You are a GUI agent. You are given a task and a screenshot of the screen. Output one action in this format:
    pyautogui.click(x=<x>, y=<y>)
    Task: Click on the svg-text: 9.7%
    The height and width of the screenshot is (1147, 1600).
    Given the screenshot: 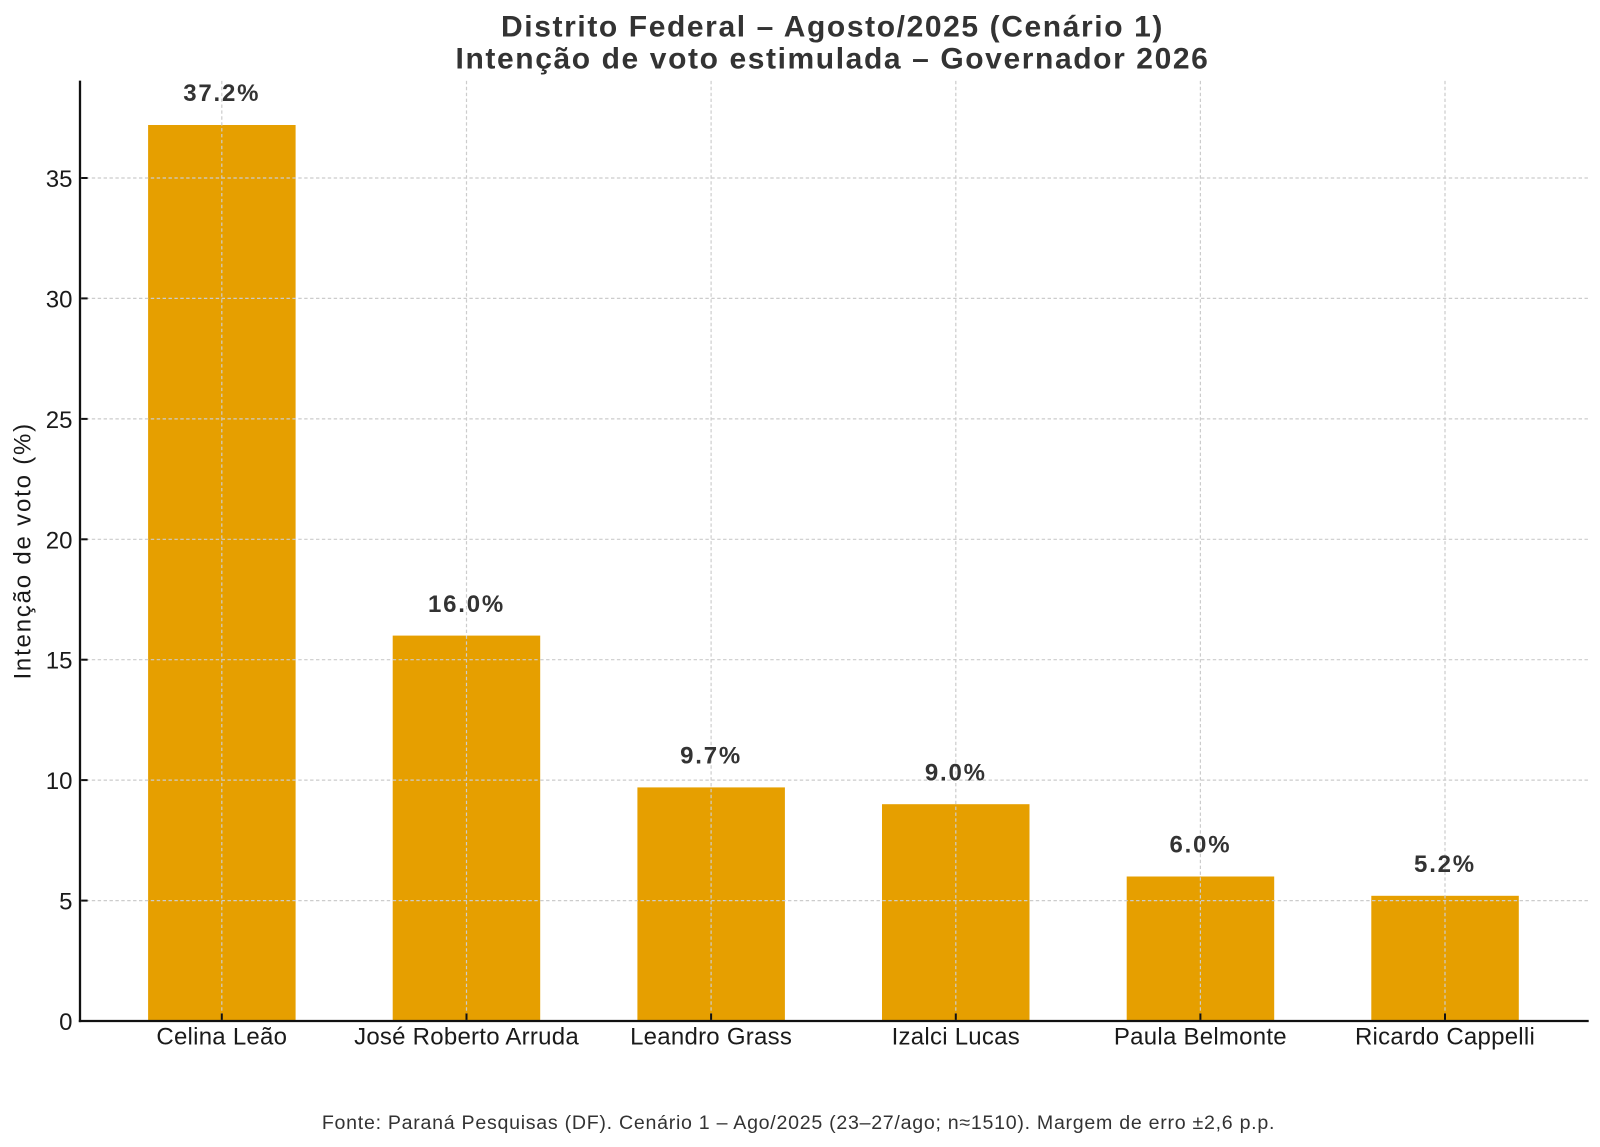 What is the action you would take?
    pyautogui.click(x=711, y=756)
    